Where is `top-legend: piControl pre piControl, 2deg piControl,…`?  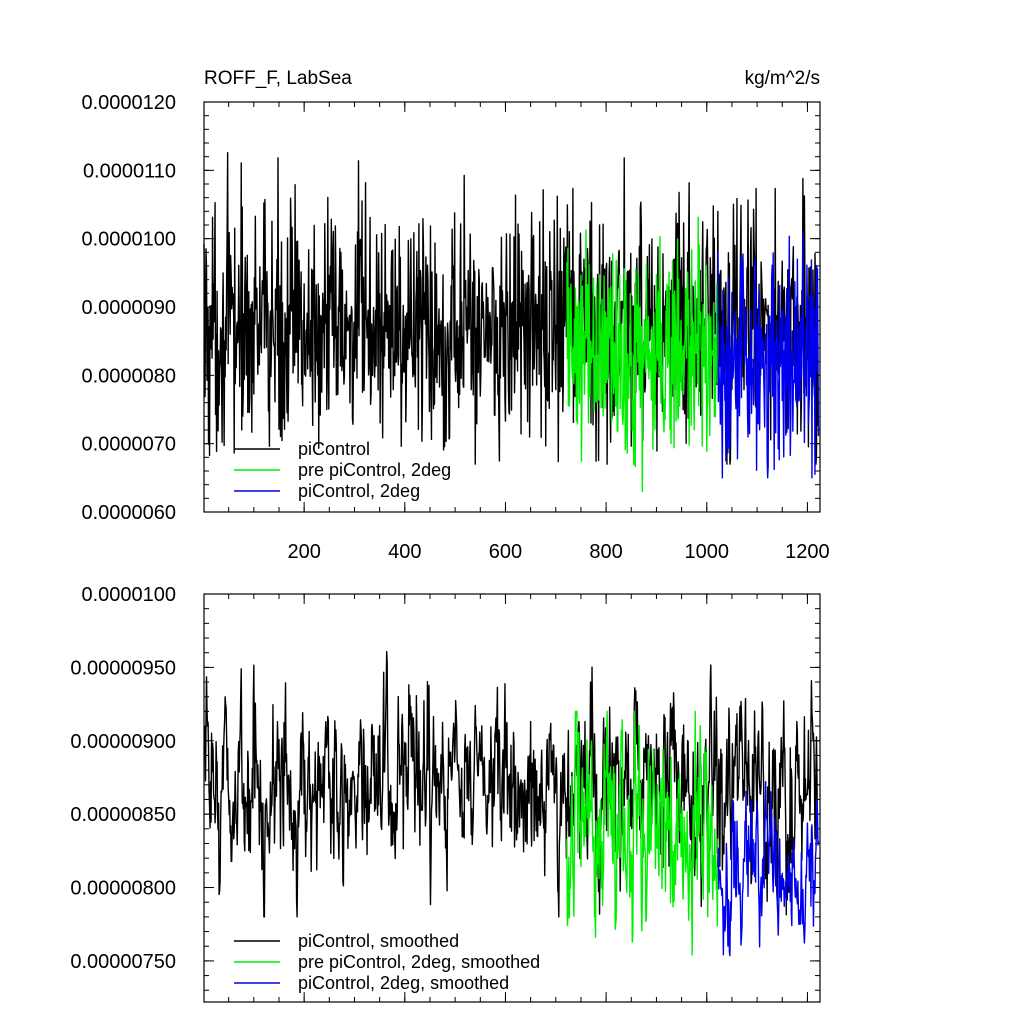 top-legend: piControl pre piControl, 2deg piControl,… is located at coordinates (342, 470).